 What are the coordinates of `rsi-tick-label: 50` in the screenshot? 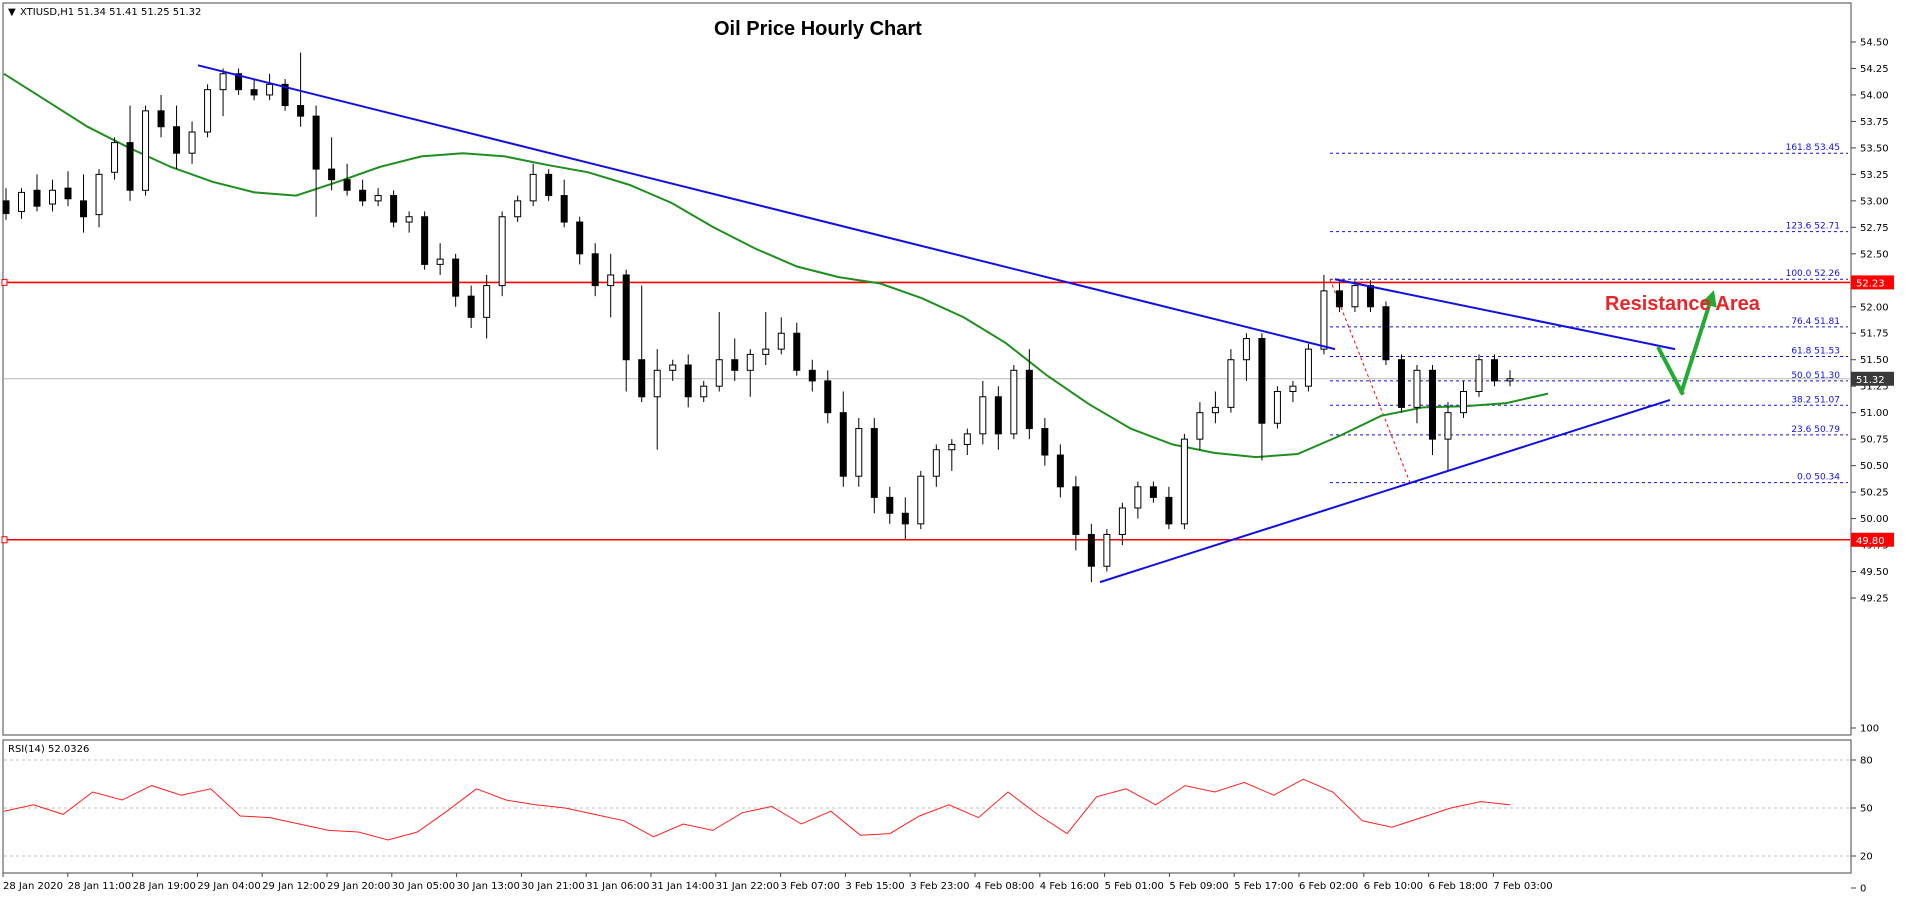 It's located at (1866, 809).